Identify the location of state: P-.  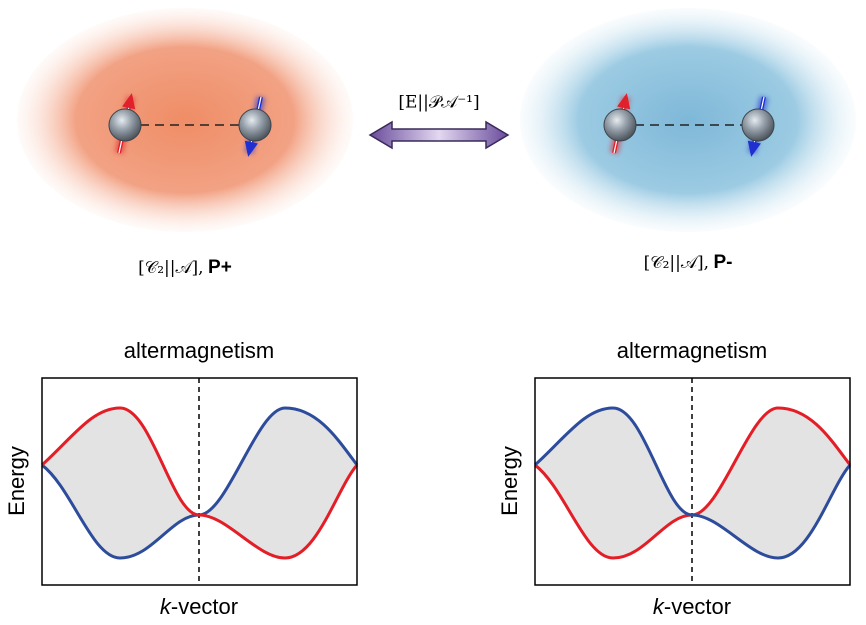
(722, 262).